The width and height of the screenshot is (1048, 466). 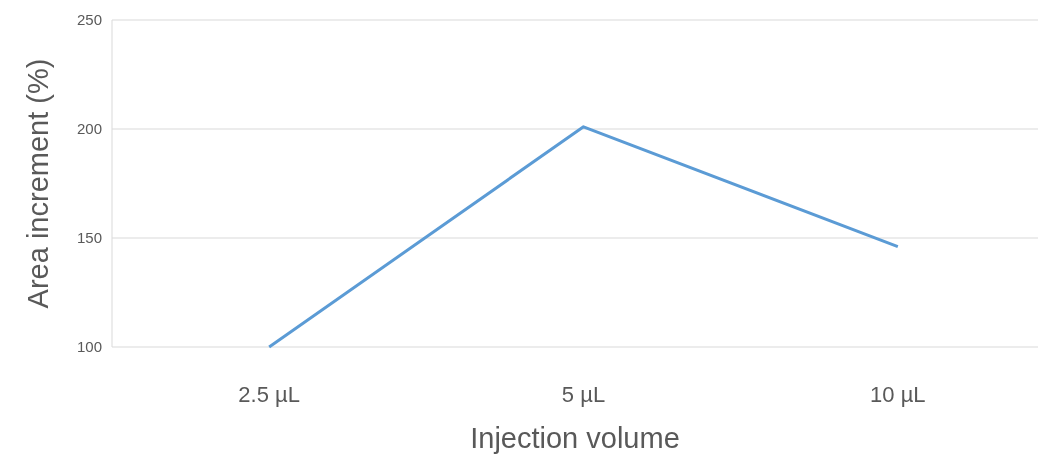 I want to click on y-tick-label: 150, so click(x=89, y=238).